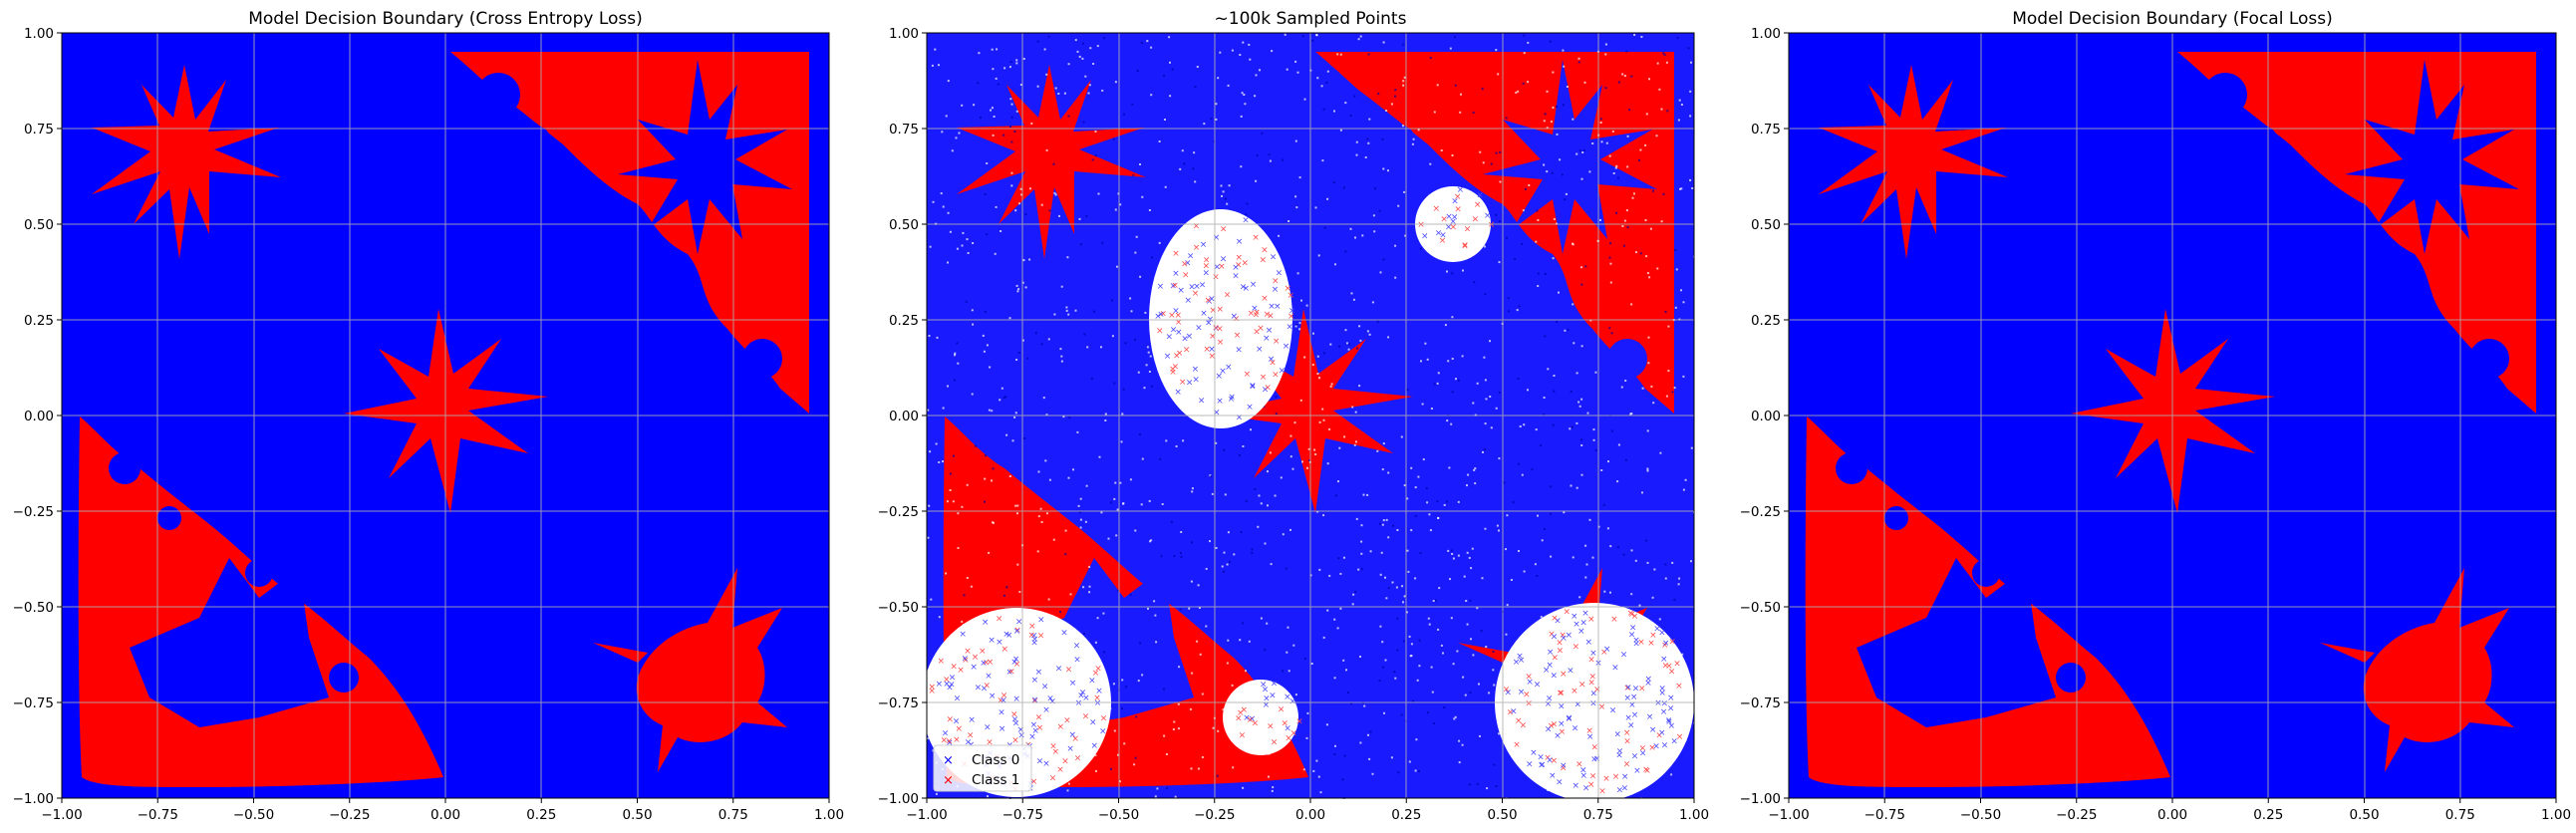 This screenshot has height=833, width=2576. Describe the element at coordinates (904, 417) in the screenshot. I see `y-tick-label: 0.00` at that location.